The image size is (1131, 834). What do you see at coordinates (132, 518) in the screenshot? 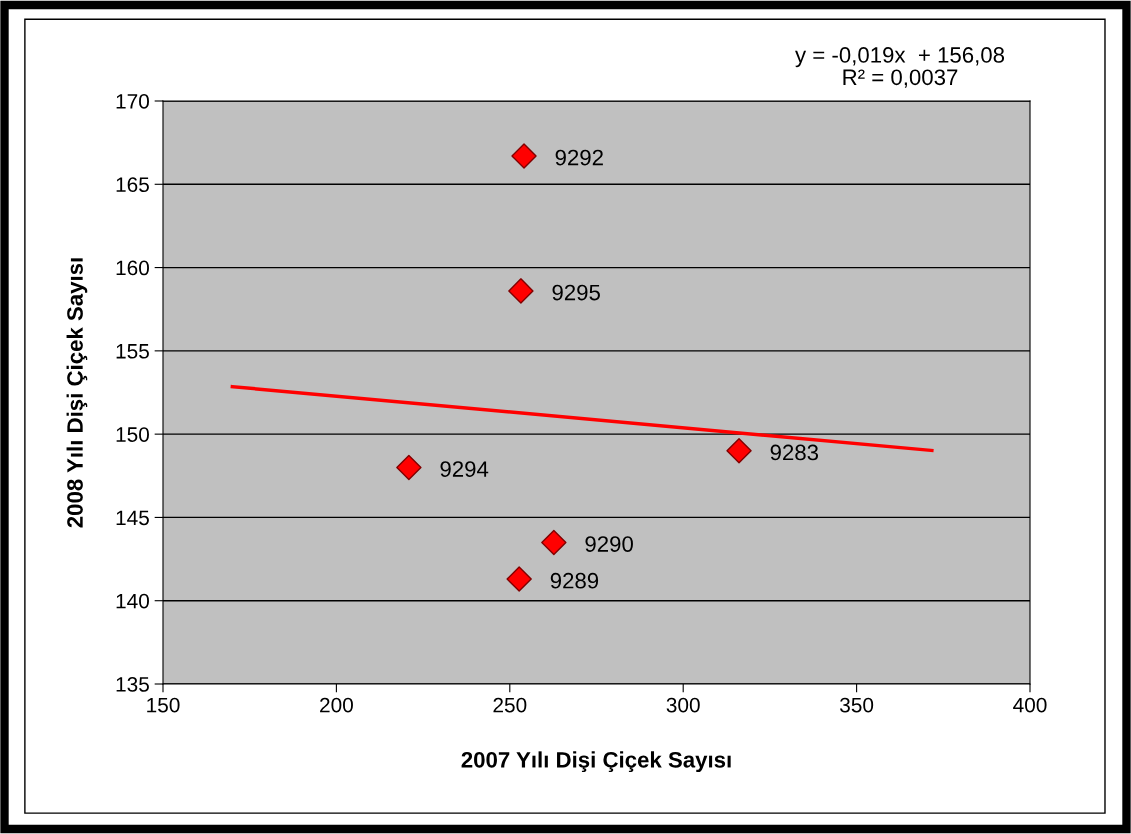
I see `y-tick-label: 145` at bounding box center [132, 518].